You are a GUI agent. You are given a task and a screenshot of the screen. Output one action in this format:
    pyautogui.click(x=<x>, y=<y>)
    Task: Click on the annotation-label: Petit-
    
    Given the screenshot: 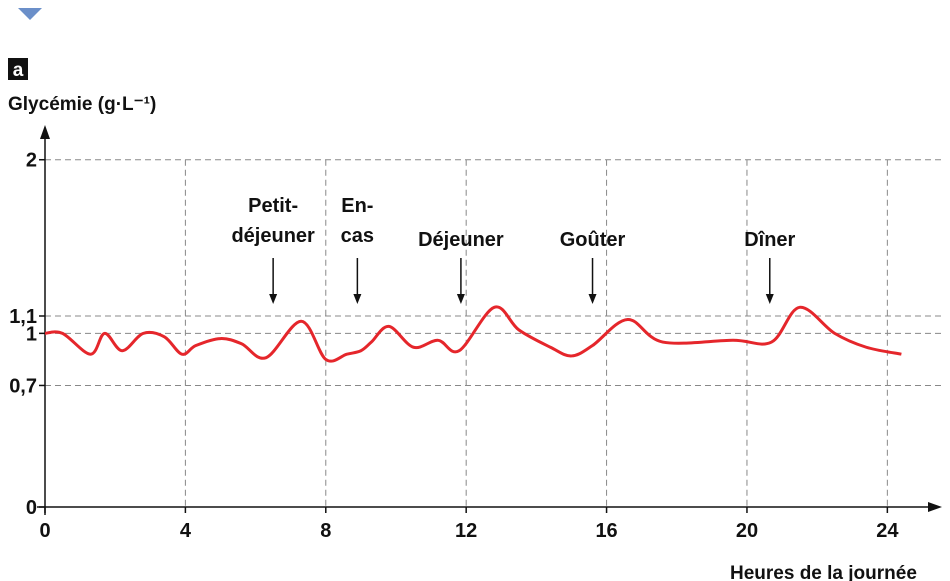 What is the action you would take?
    pyautogui.click(x=273, y=206)
    